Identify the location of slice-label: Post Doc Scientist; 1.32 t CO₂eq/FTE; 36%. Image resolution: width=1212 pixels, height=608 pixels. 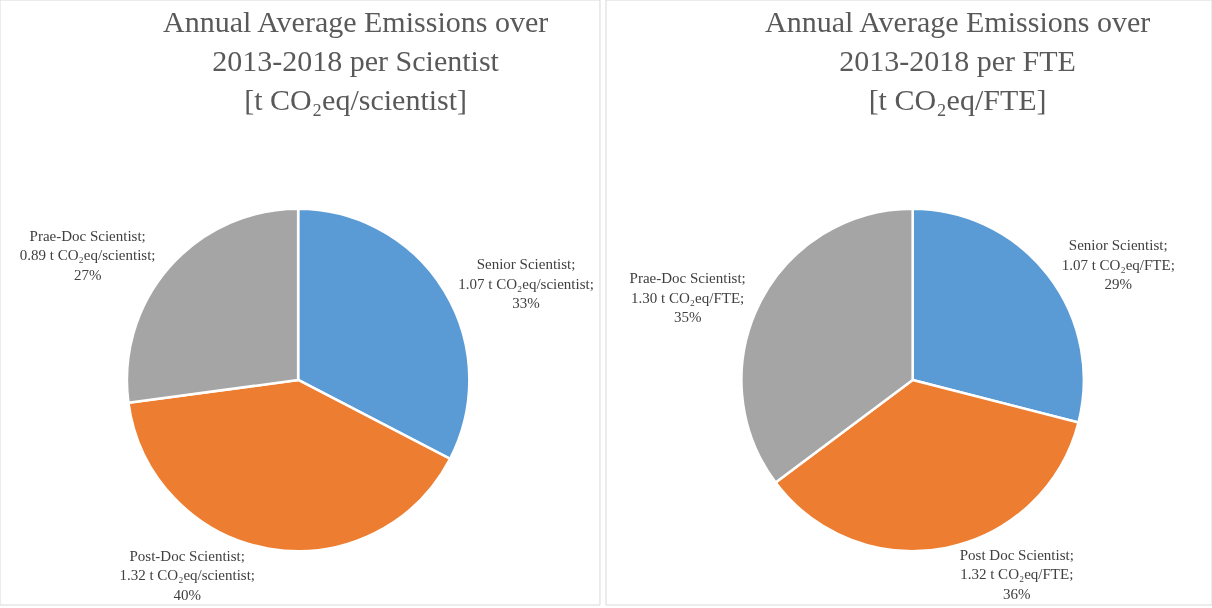
(1016, 574).